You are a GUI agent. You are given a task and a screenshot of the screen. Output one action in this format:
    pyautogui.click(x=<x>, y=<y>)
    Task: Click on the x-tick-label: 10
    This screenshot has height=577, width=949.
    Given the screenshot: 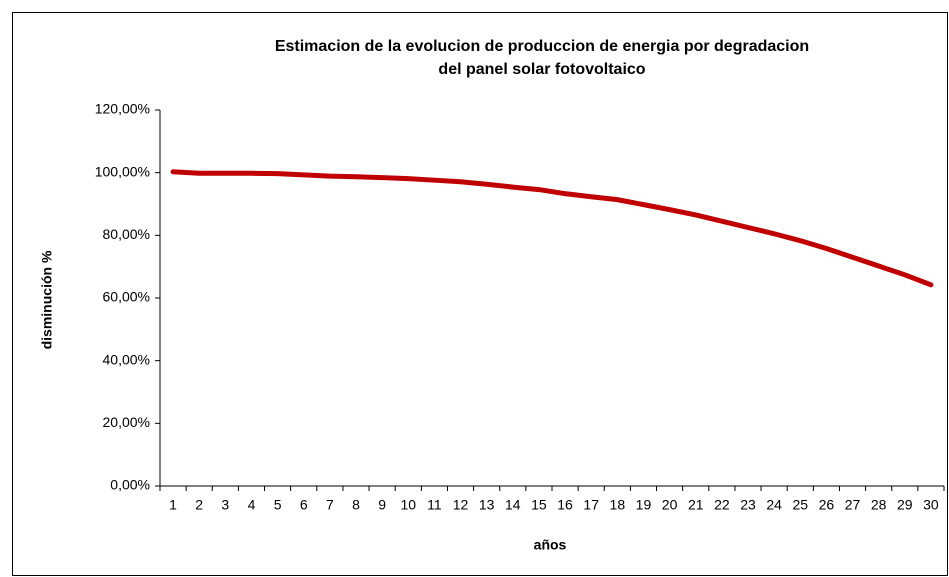 What is the action you would take?
    pyautogui.click(x=408, y=505)
    